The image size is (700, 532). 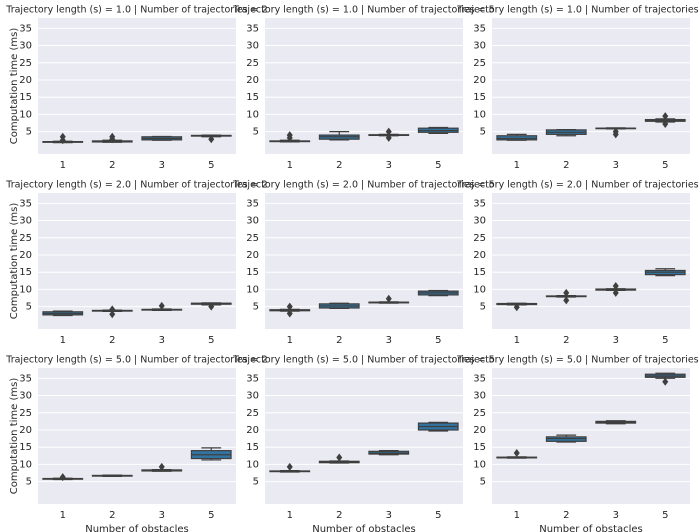 What do you see at coordinates (14, 261) in the screenshot?
I see `y-axis-label: Computation time (ms)` at bounding box center [14, 261].